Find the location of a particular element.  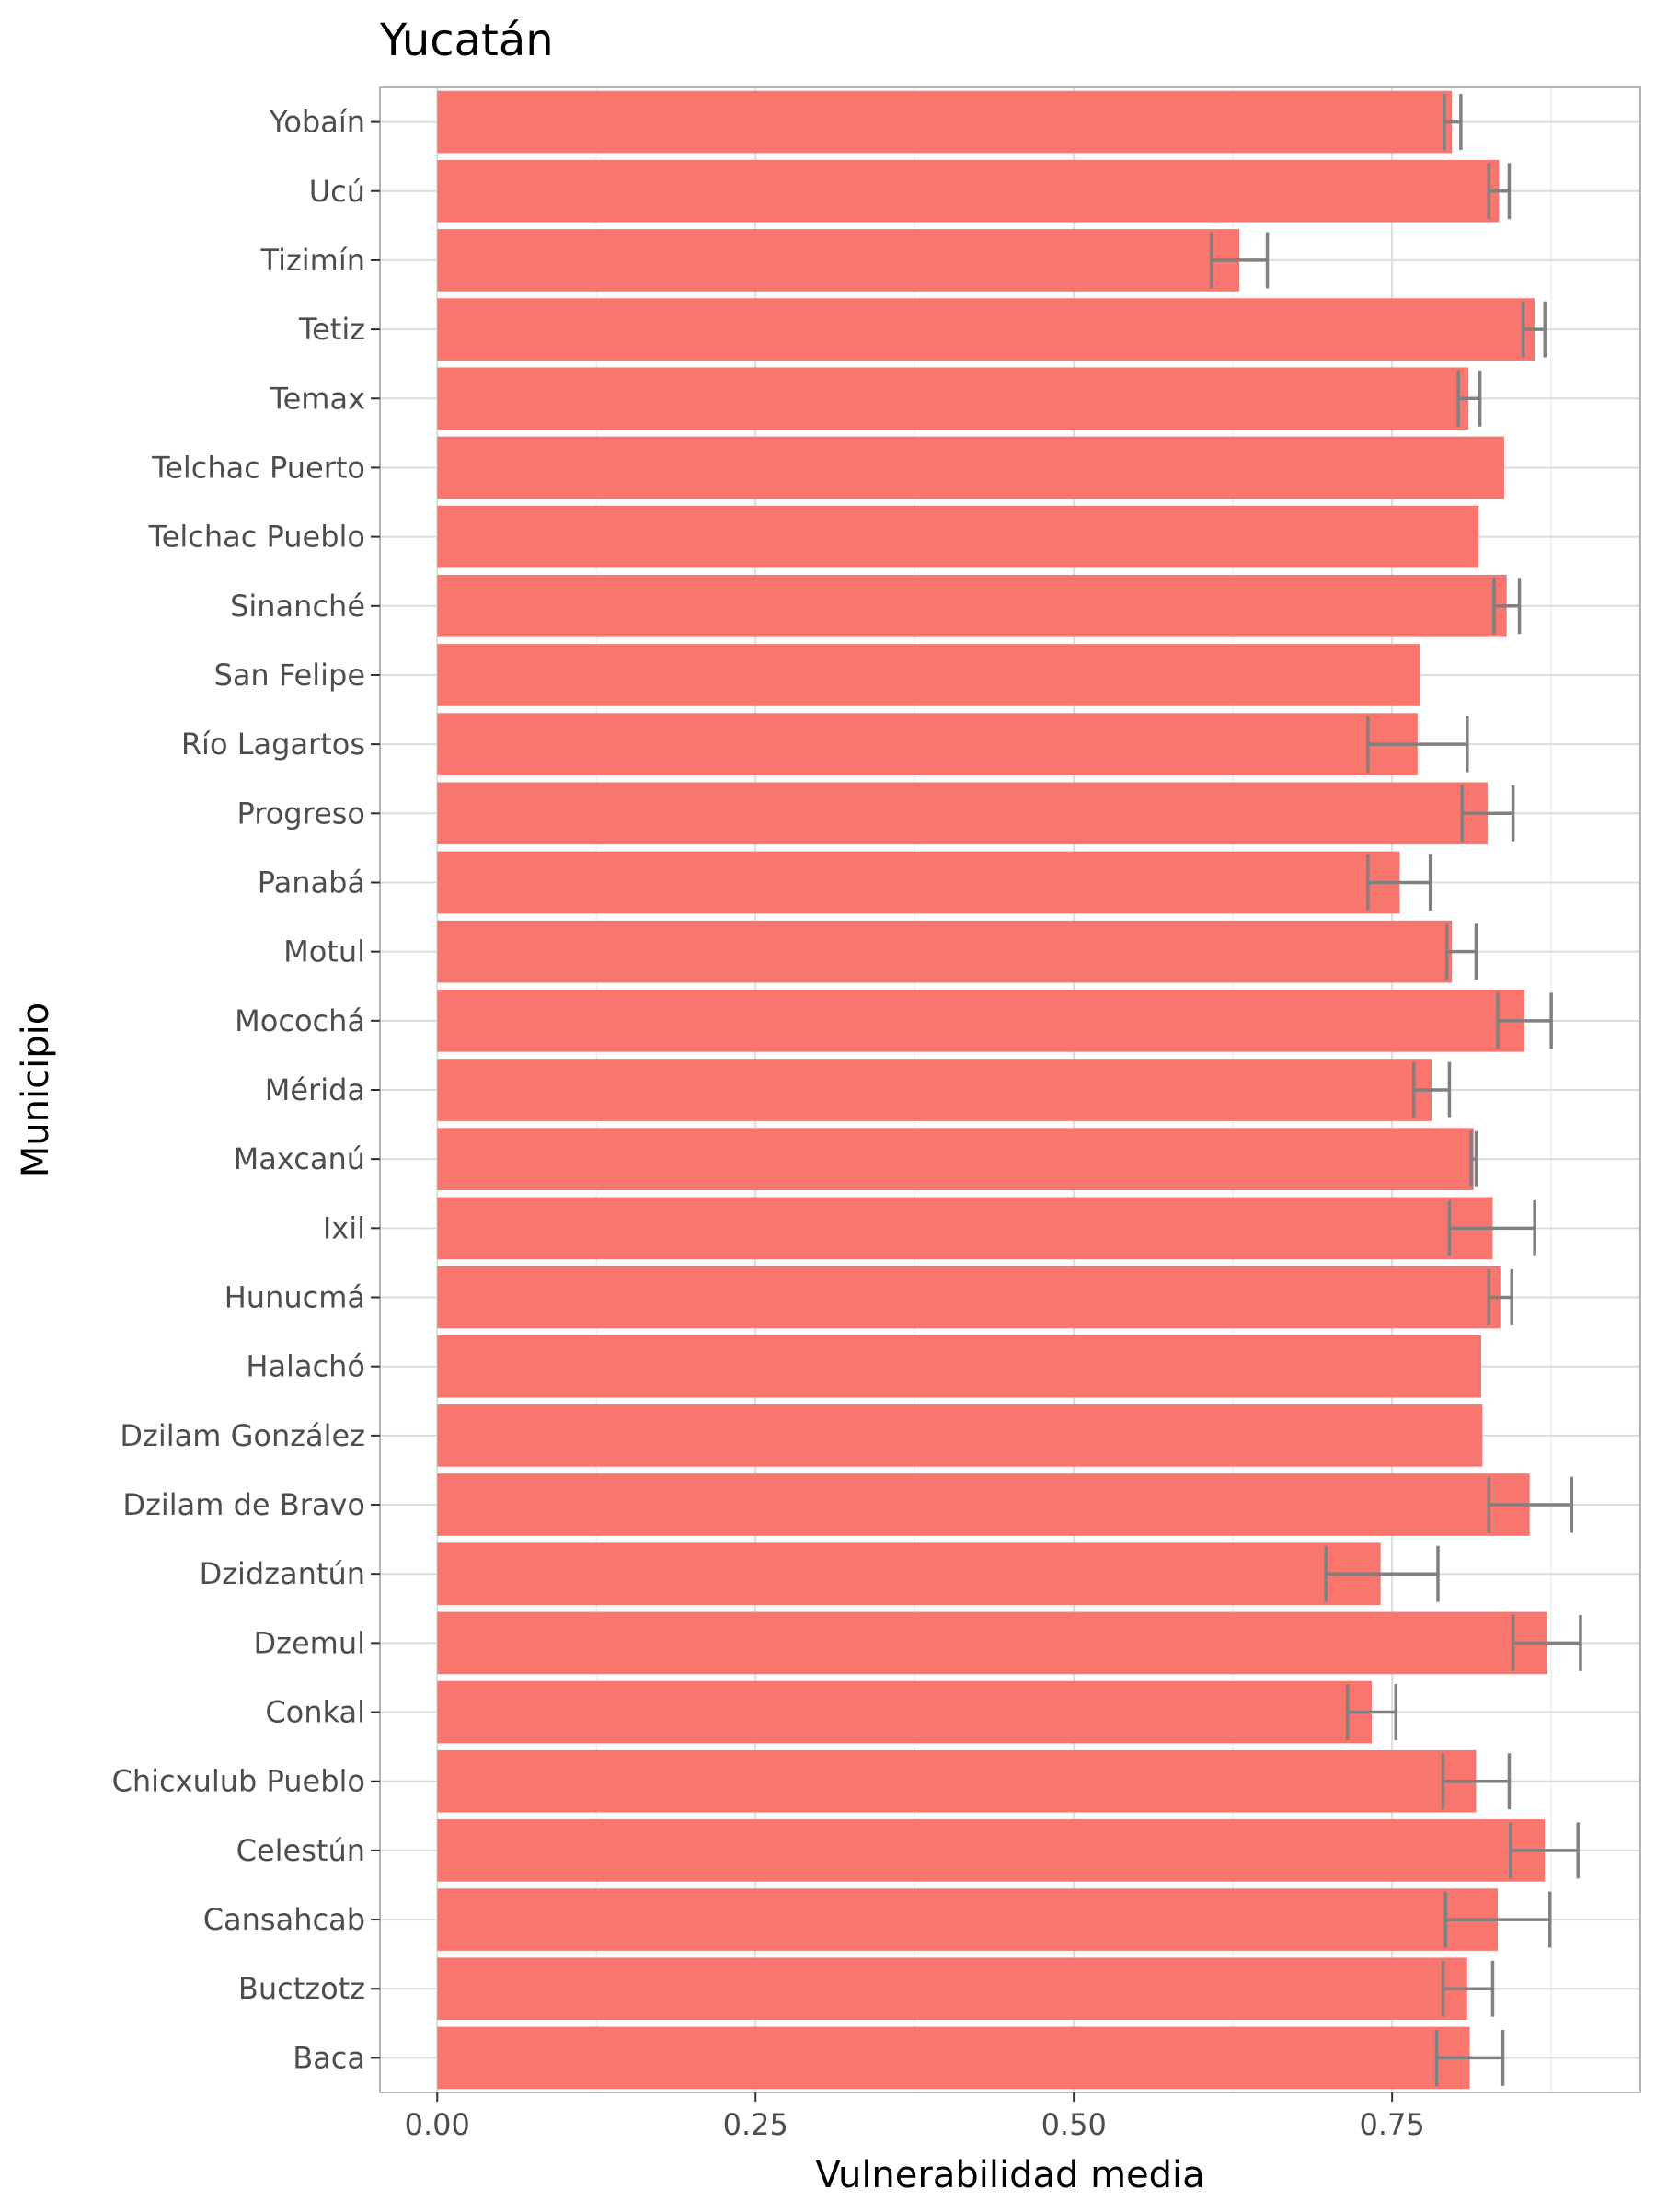

y-tick-label: Sinanché is located at coordinates (297, 607).